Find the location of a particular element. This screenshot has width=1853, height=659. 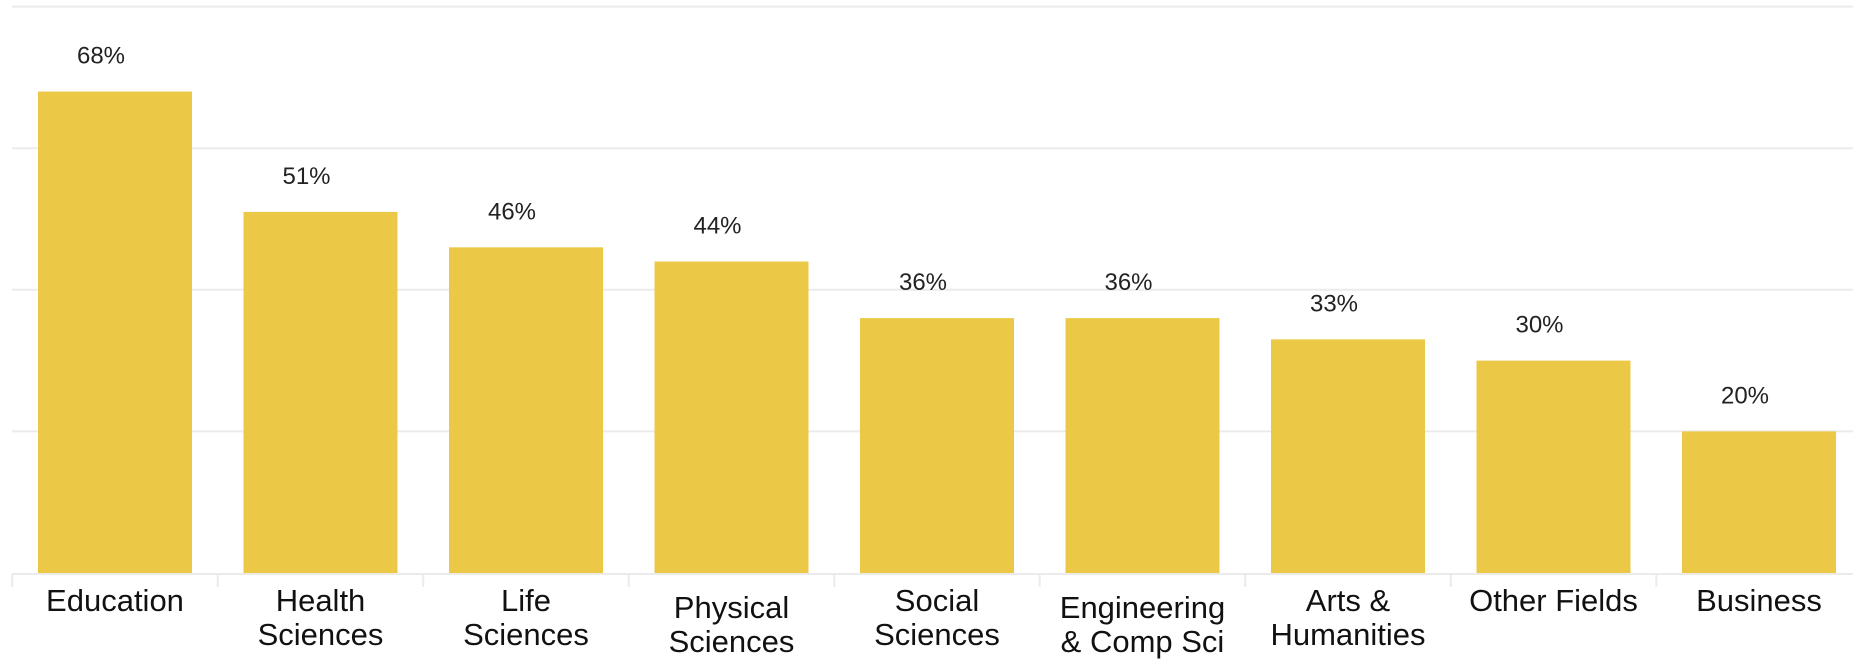

value-label: 20% is located at coordinates (1745, 395).